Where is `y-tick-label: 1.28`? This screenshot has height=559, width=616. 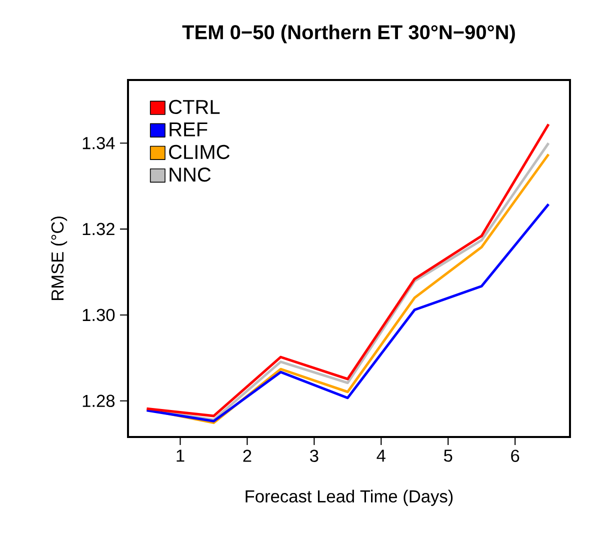 y-tick-label: 1.28 is located at coordinates (98, 401).